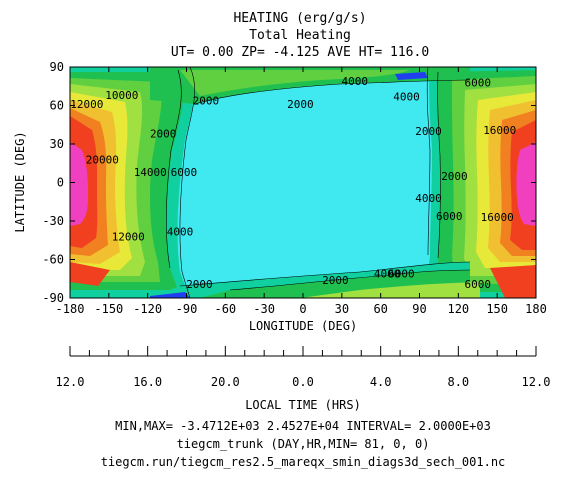  I want to click on x-tick-label: 120, so click(458, 309).